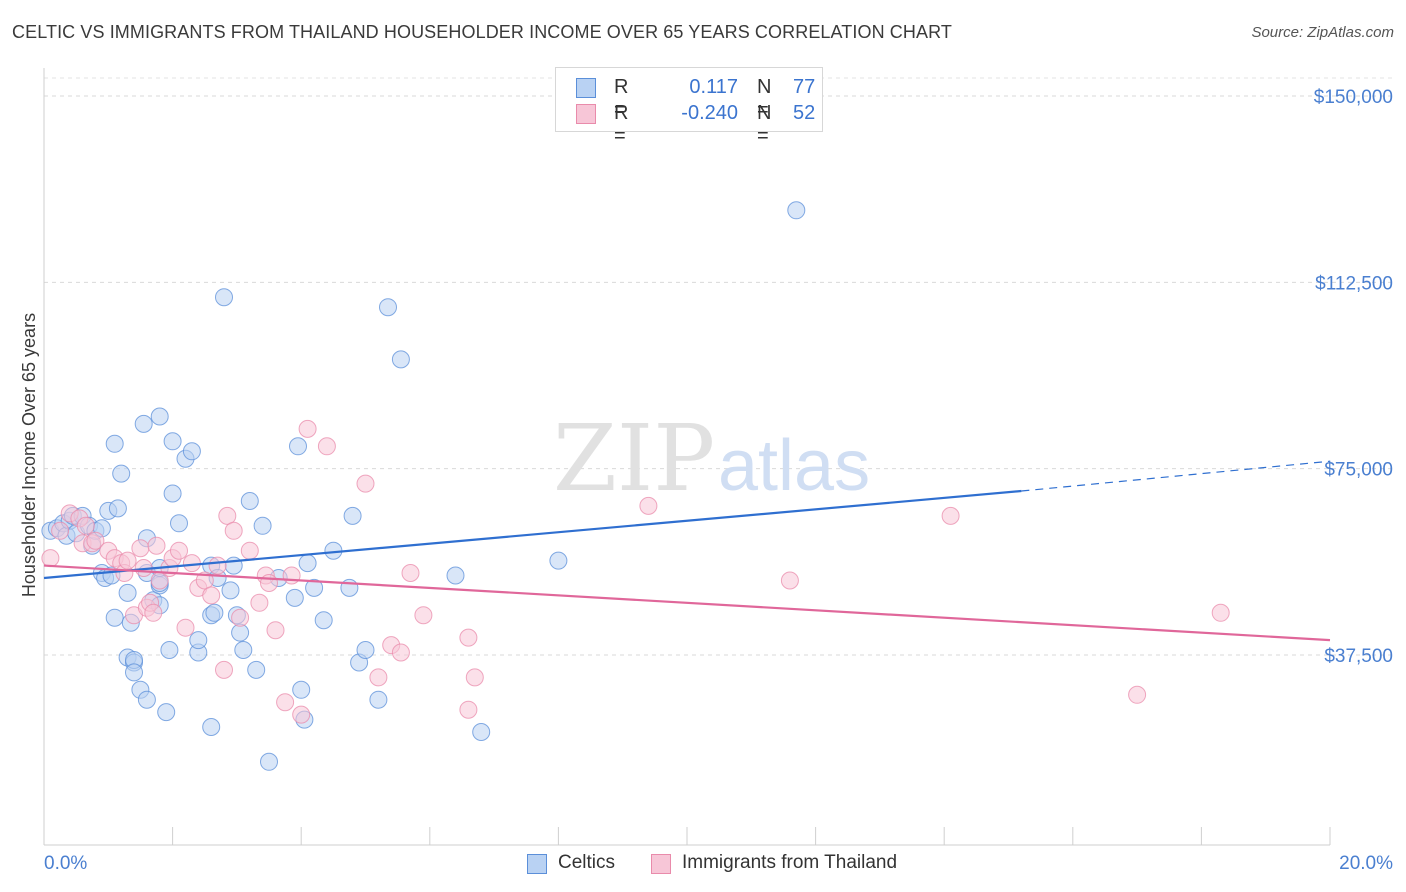 This screenshot has height=892, width=1406. Describe the element at coordinates (713, 87) in the screenshot. I see `legend-r-value: 0.117` at that location.